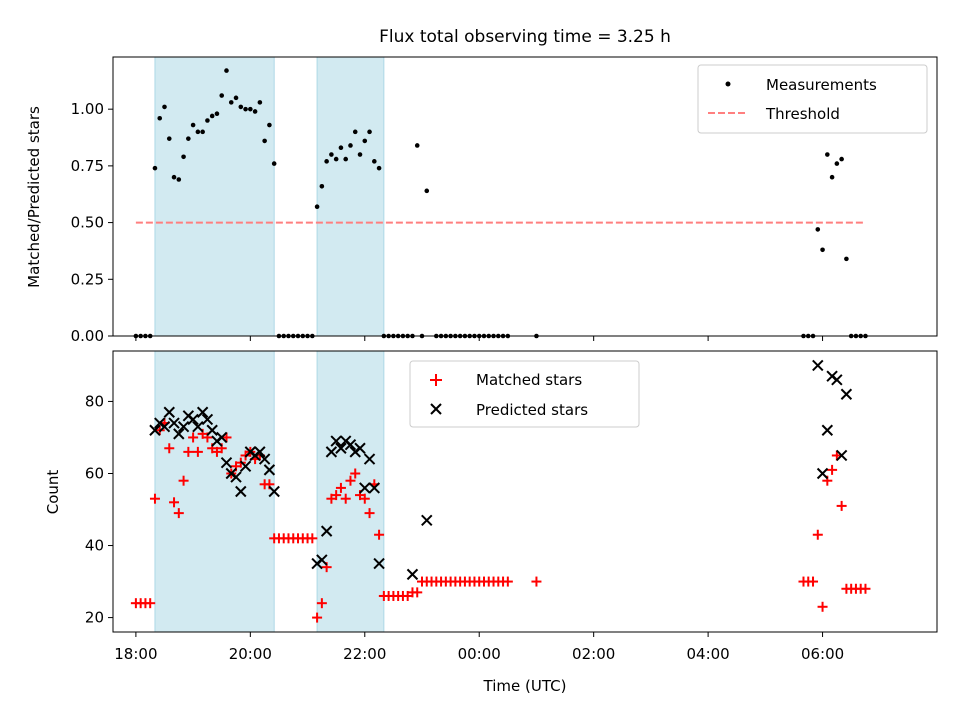 This screenshot has width=960, height=720. What do you see at coordinates (707, 654) in the screenshot?
I see `x-tick-label: 04:00` at bounding box center [707, 654].